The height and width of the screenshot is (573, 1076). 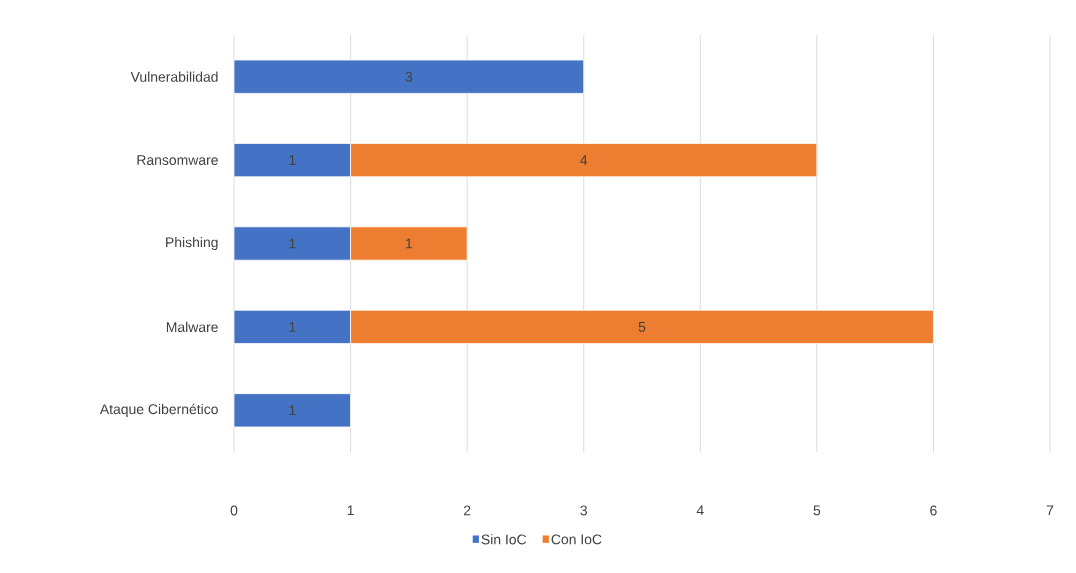 I want to click on x-tick-label: 5, so click(x=817, y=510).